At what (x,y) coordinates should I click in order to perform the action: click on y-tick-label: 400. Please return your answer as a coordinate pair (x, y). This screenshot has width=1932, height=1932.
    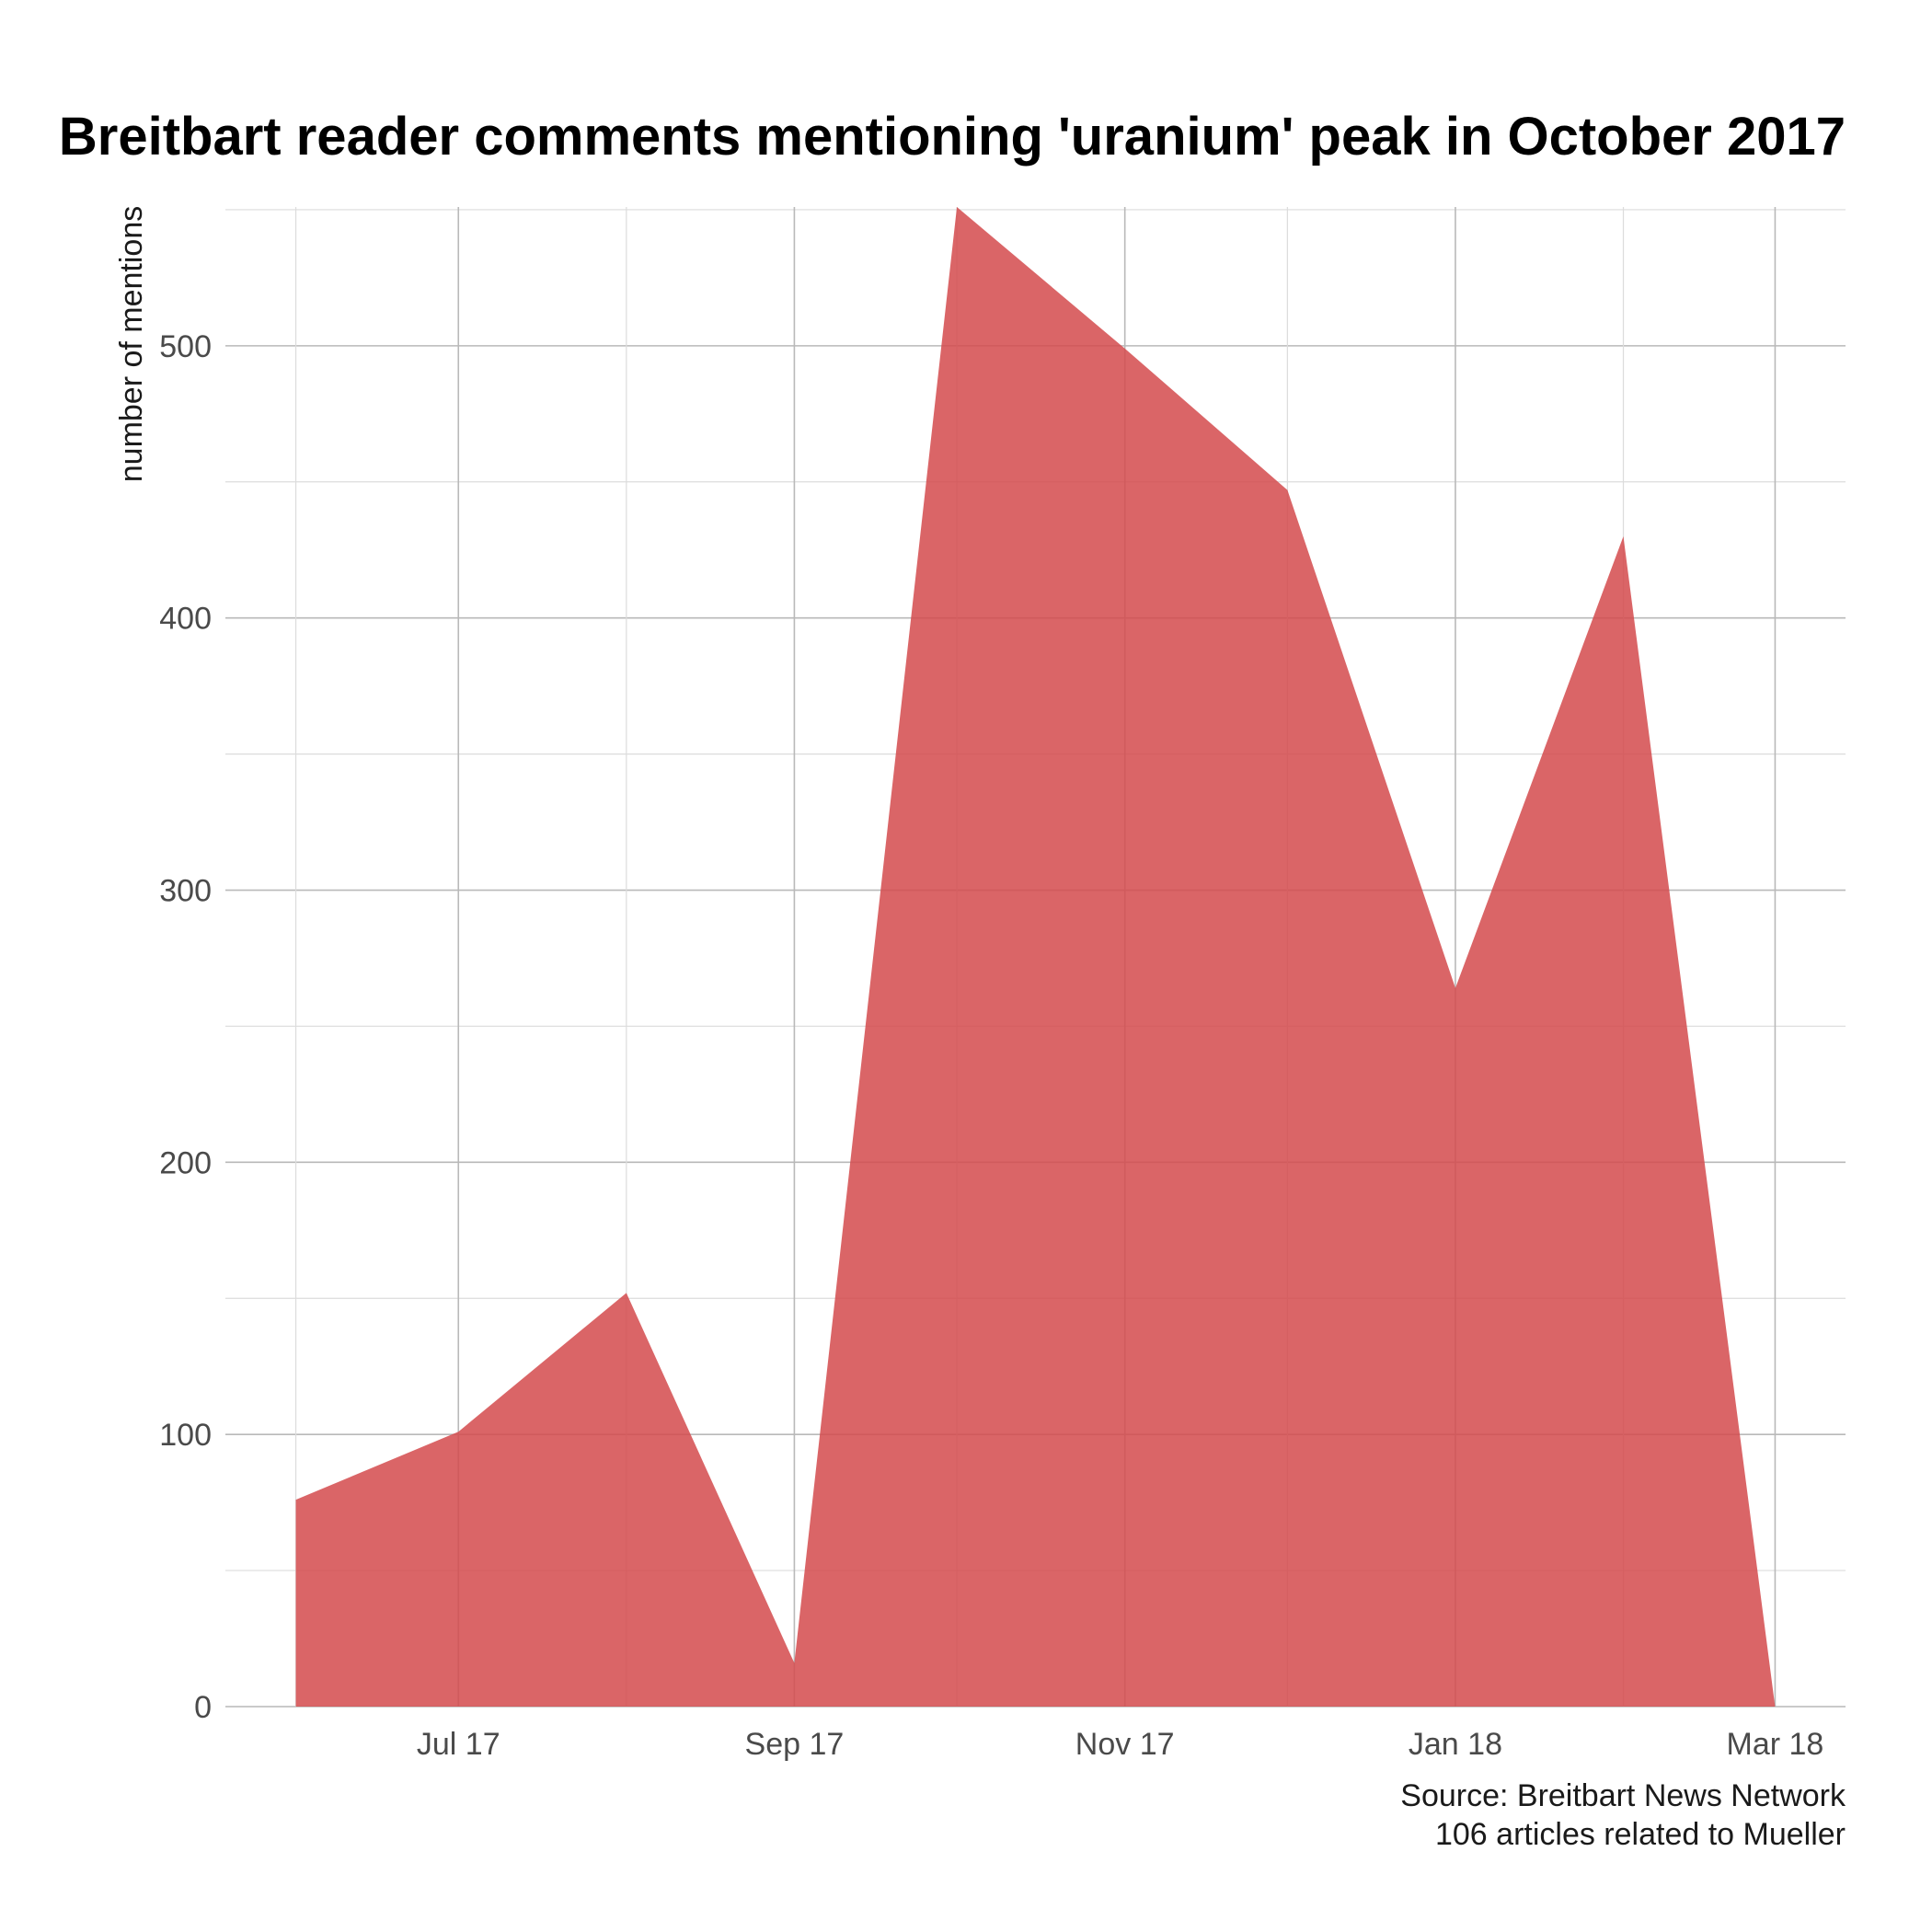
    Looking at the image, I should click on (185, 619).